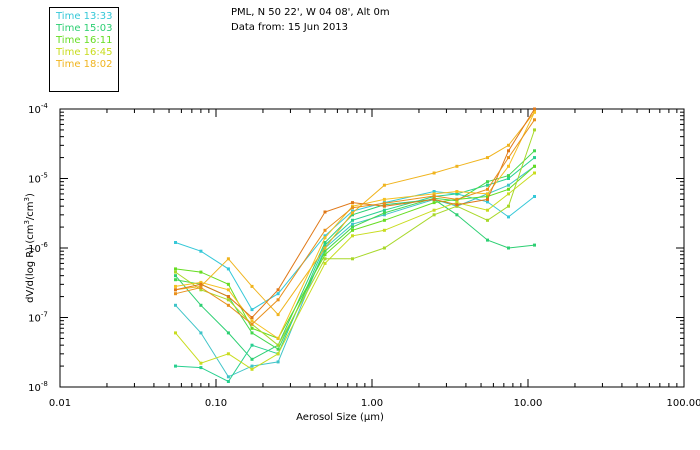 The image size is (700, 450). Describe the element at coordinates (528, 403) in the screenshot. I see `x-tick-label: 10.00` at that location.